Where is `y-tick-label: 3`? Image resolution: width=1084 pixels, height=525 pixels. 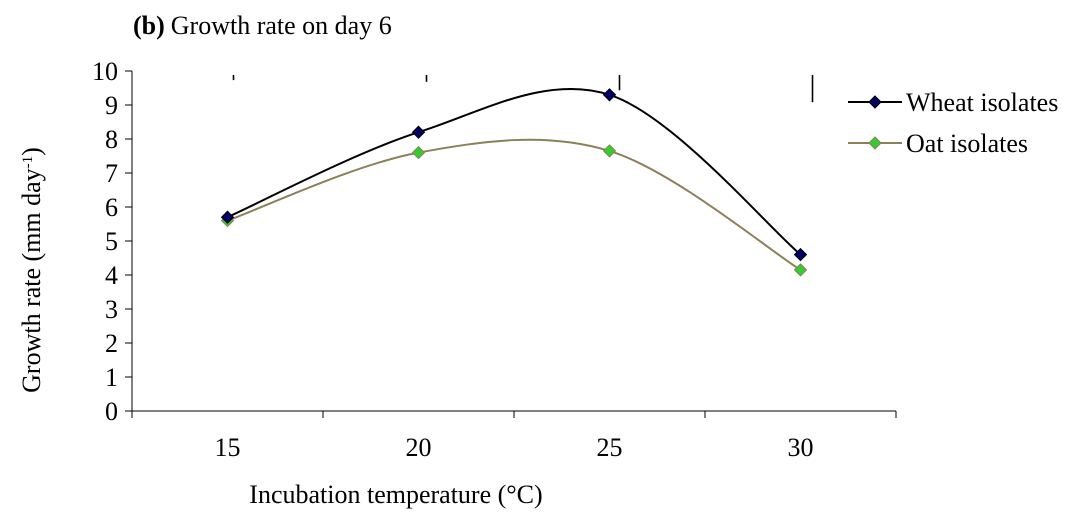
y-tick-label: 3 is located at coordinates (111, 309).